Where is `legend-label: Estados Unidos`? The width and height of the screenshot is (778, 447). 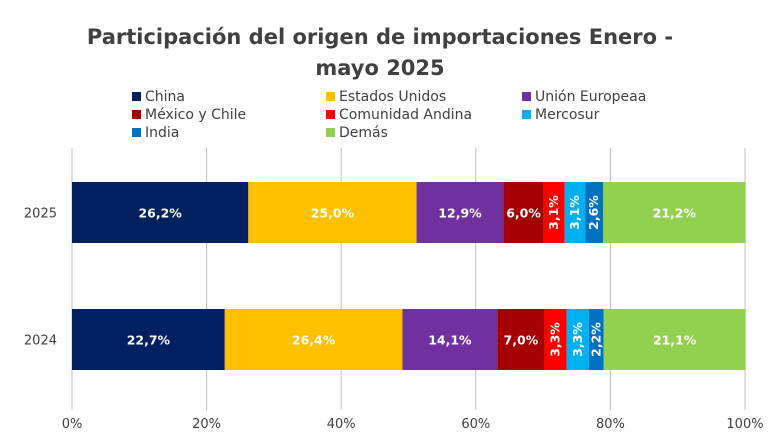 legend-label: Estados Unidos is located at coordinates (392, 97).